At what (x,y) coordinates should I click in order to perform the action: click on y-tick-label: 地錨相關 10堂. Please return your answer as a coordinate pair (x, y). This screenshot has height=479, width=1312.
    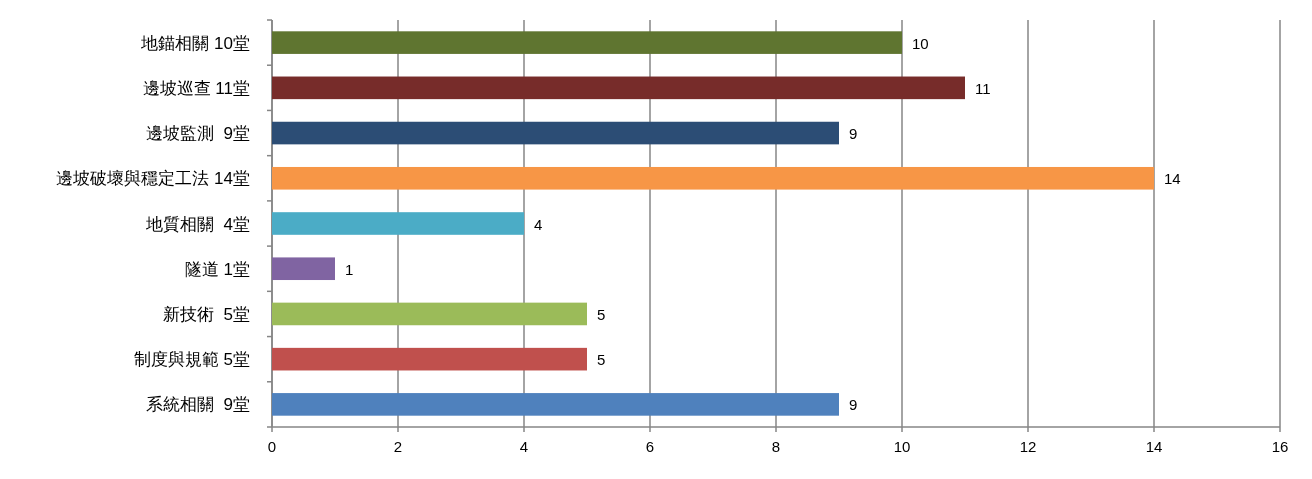
    Looking at the image, I should click on (195, 43).